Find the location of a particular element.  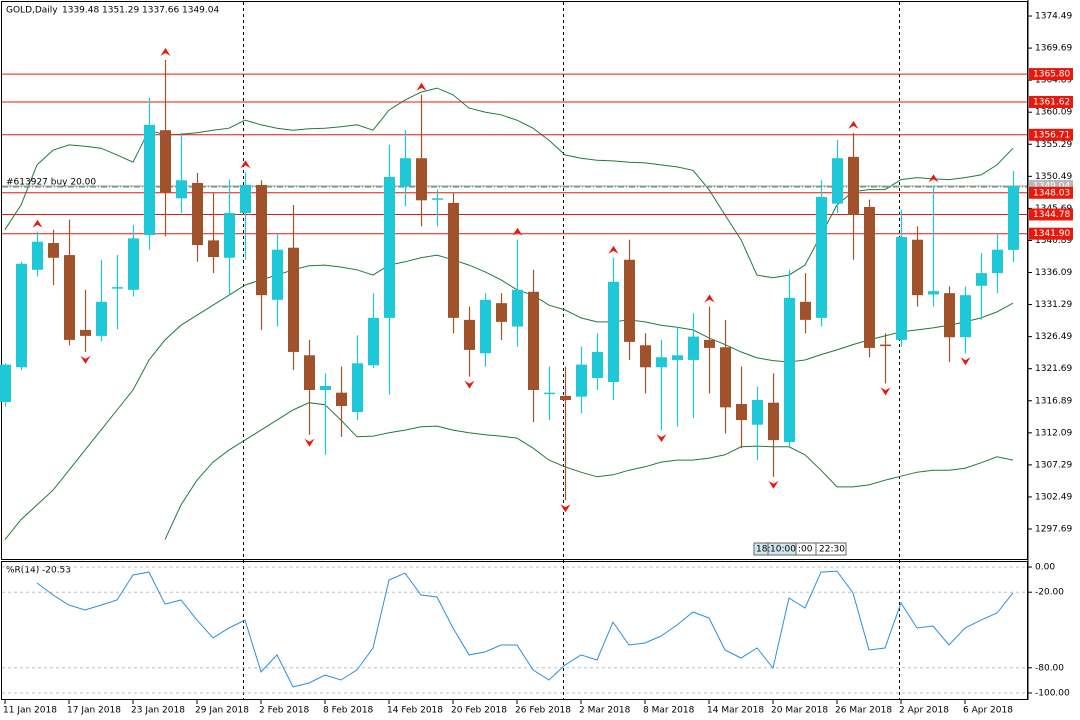

x-tick-label: 2 Mar 2018 is located at coordinates (605, 711).